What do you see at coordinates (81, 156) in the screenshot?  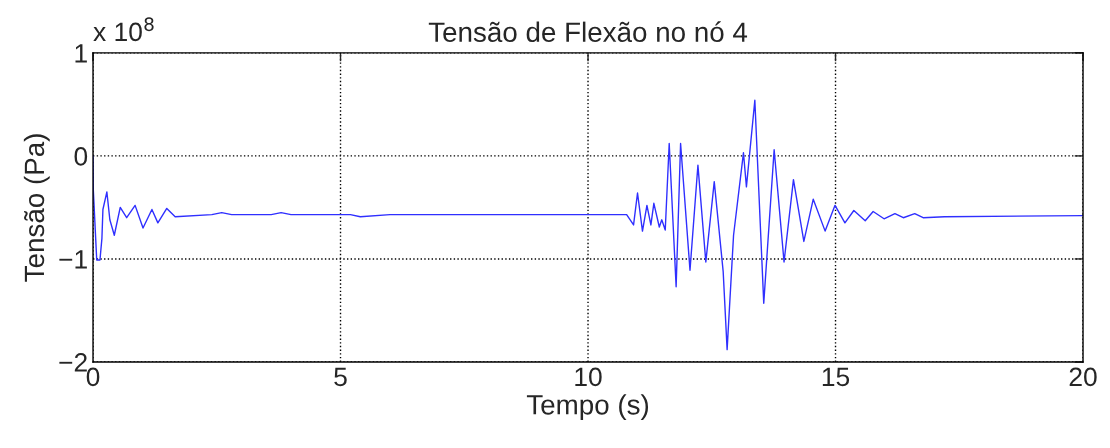 I see `y-tick-label: 0` at bounding box center [81, 156].